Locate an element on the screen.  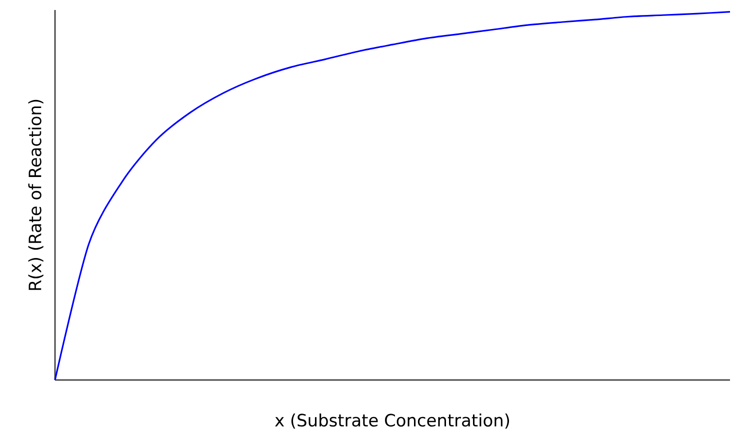
y-axis-title: R(x) (Rate of Reaction) is located at coordinates (36, 195).